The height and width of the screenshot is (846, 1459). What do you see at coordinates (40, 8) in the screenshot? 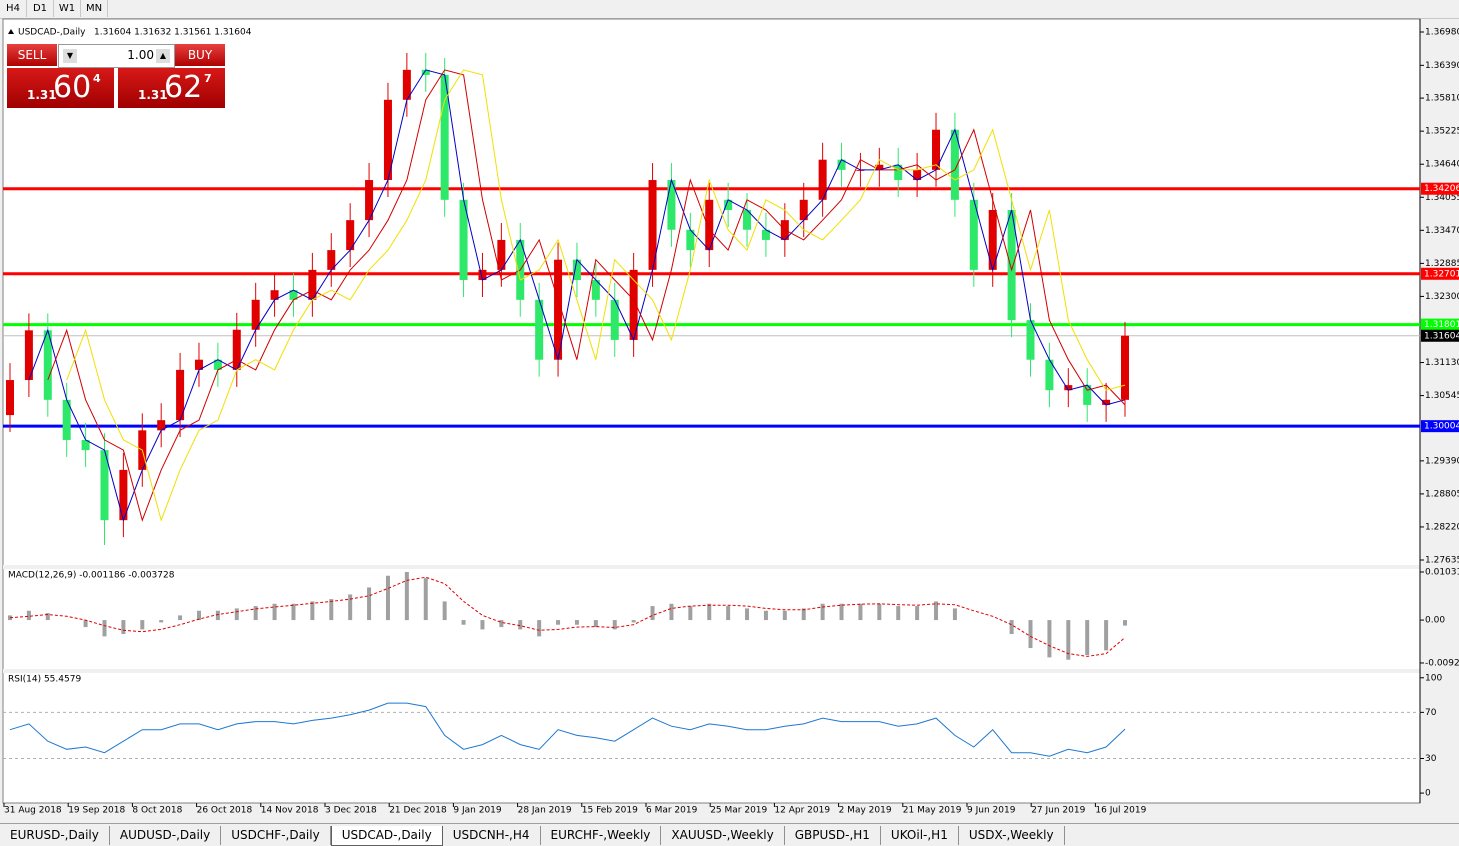
I see `timeframe-button: D1` at bounding box center [40, 8].